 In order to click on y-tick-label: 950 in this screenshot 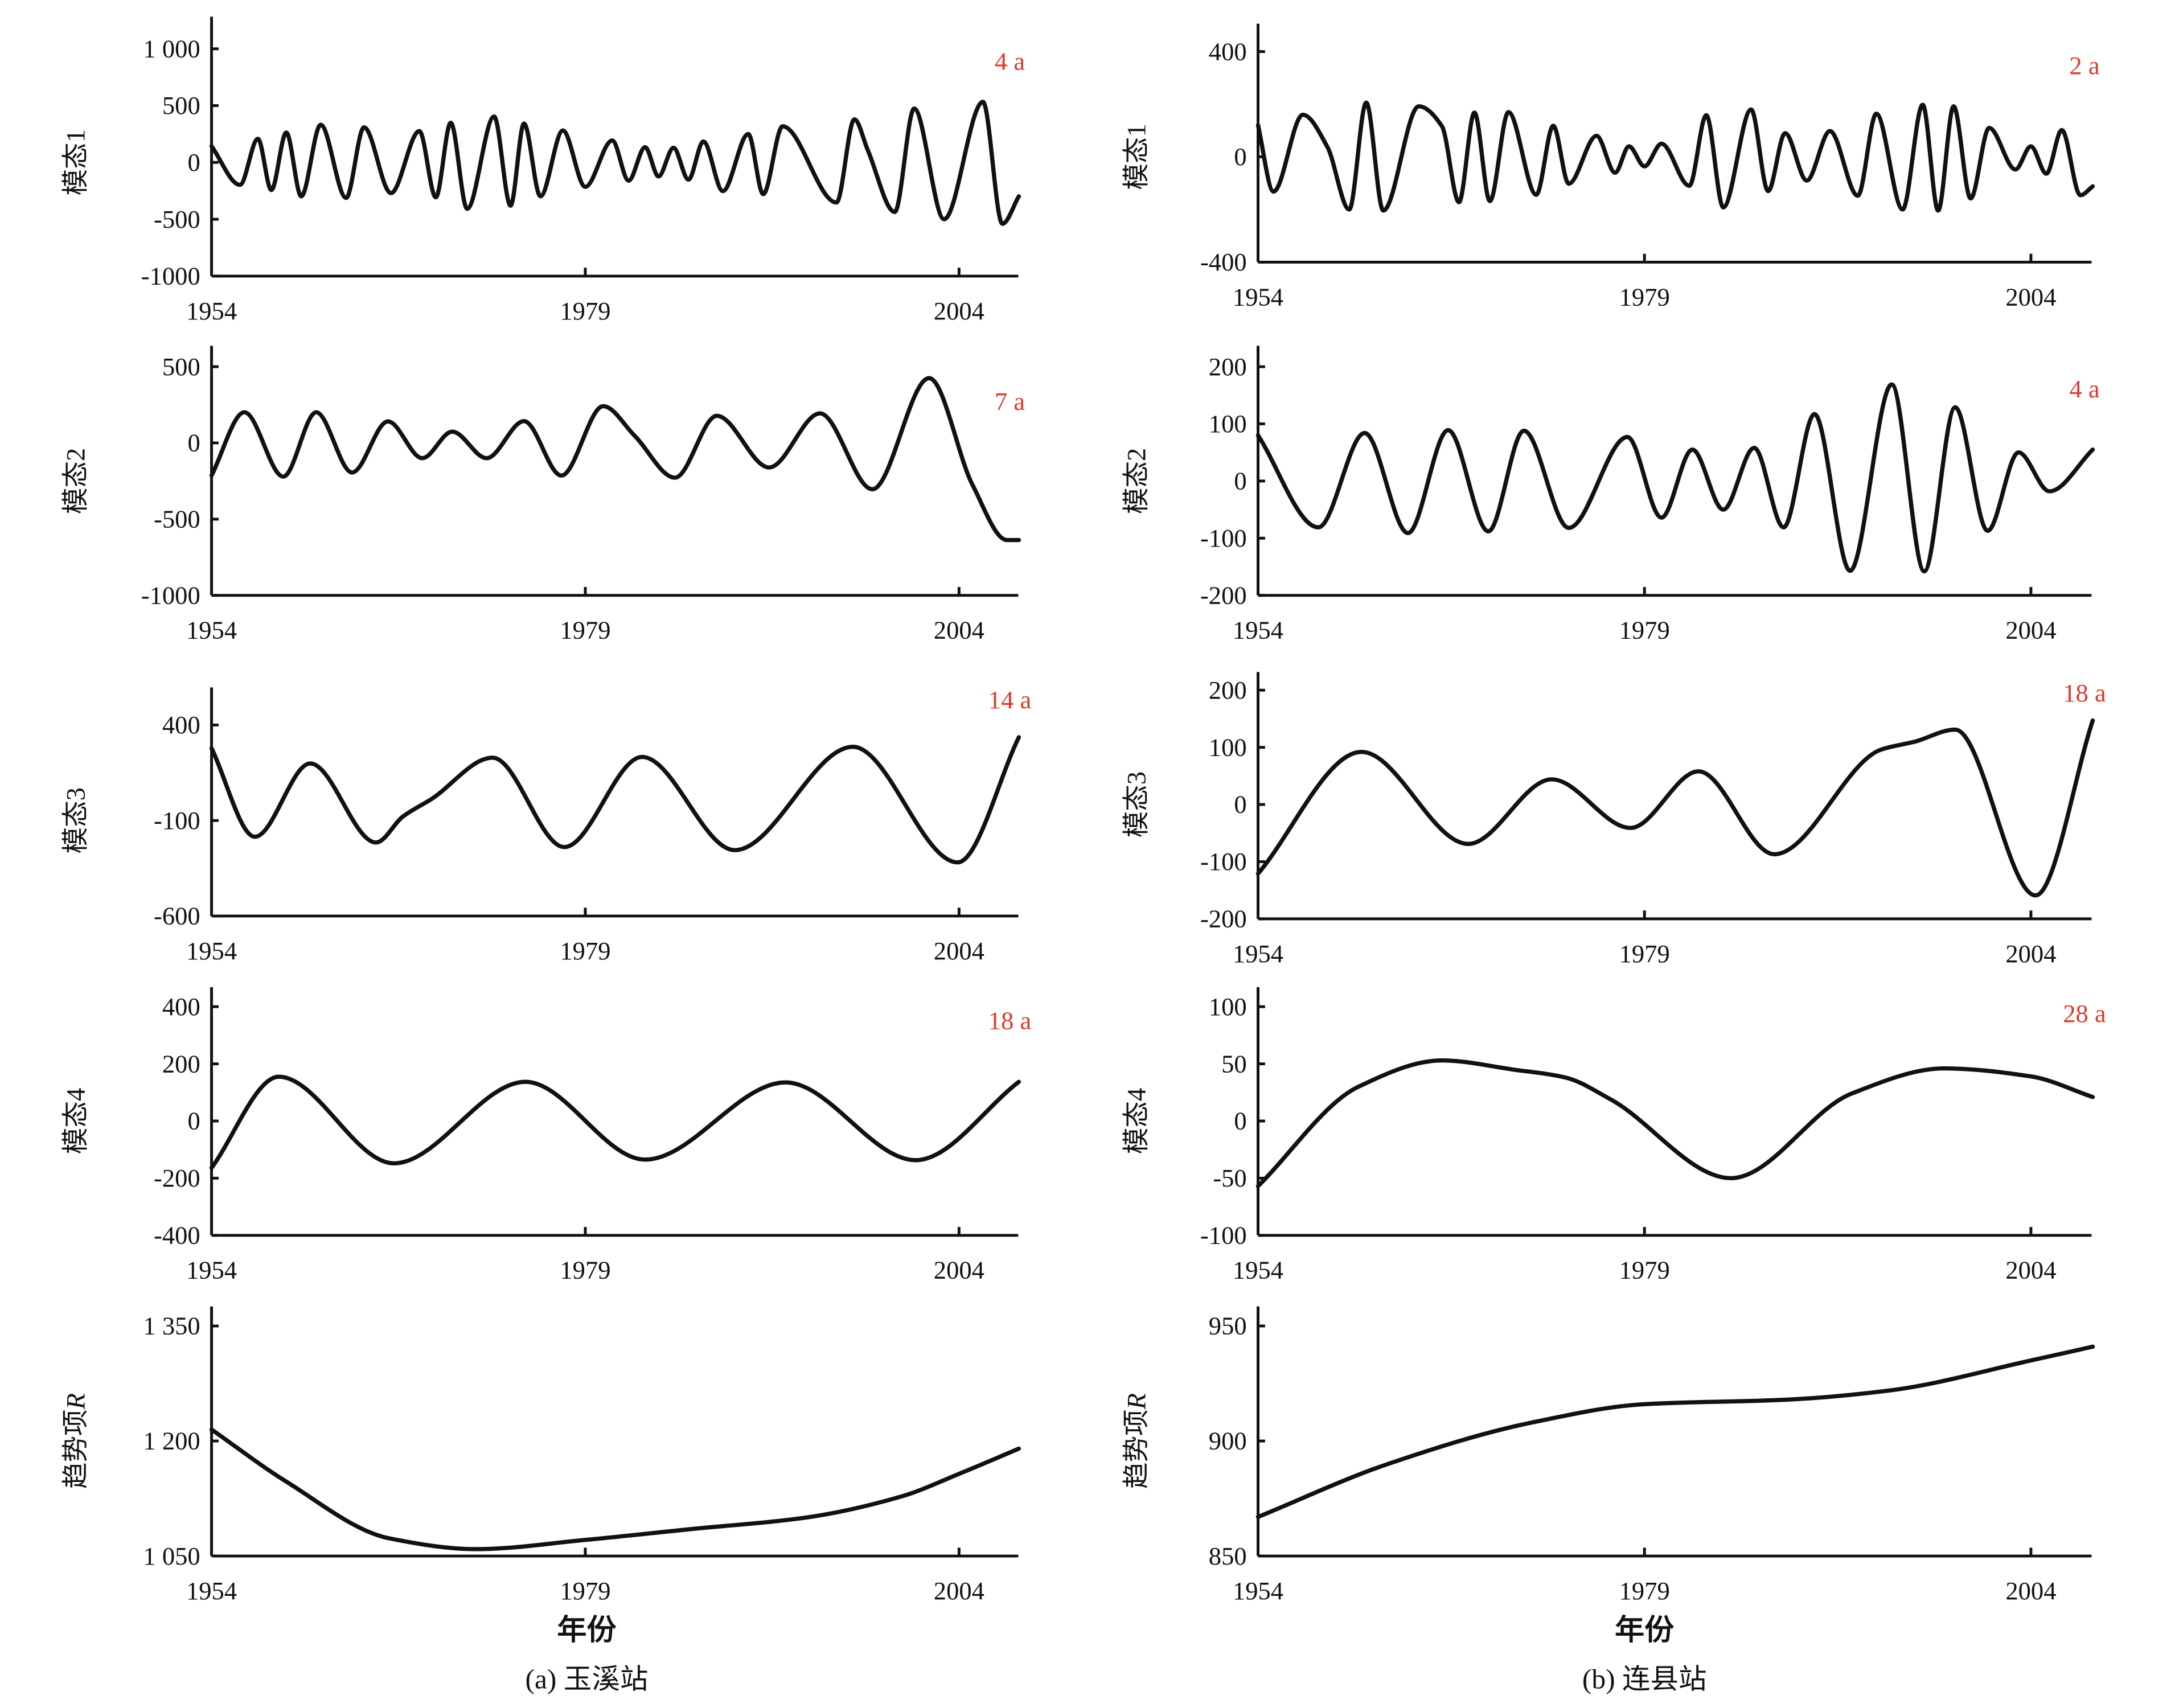, I will do `click(1228, 1326)`.